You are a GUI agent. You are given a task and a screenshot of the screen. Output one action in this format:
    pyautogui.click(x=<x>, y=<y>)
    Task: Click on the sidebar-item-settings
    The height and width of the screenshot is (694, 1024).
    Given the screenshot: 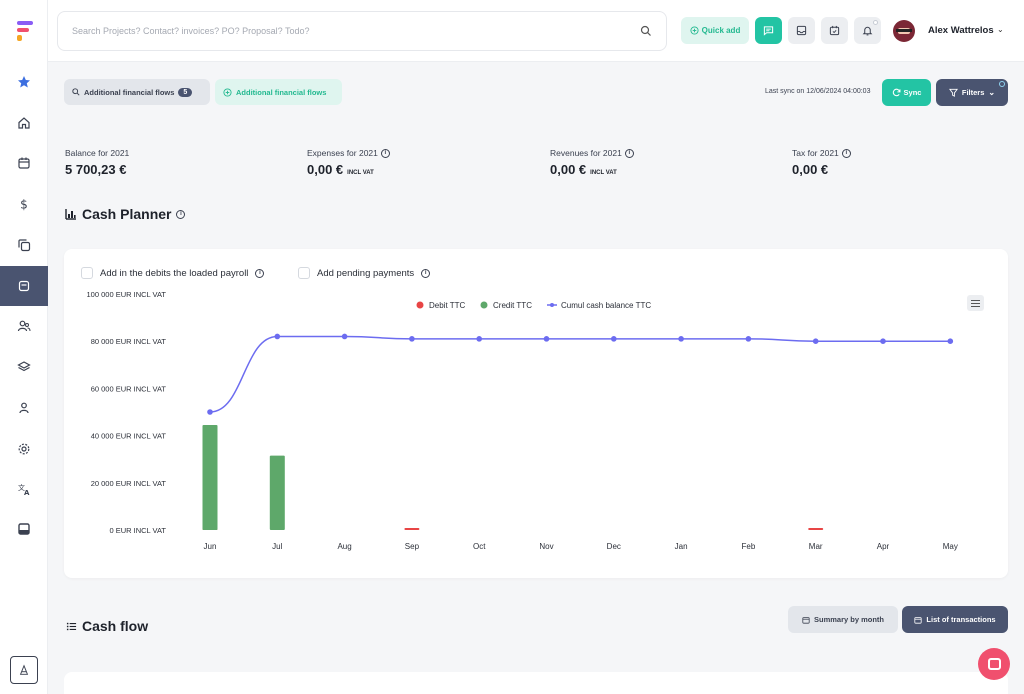 What is the action you would take?
    pyautogui.click(x=24, y=449)
    